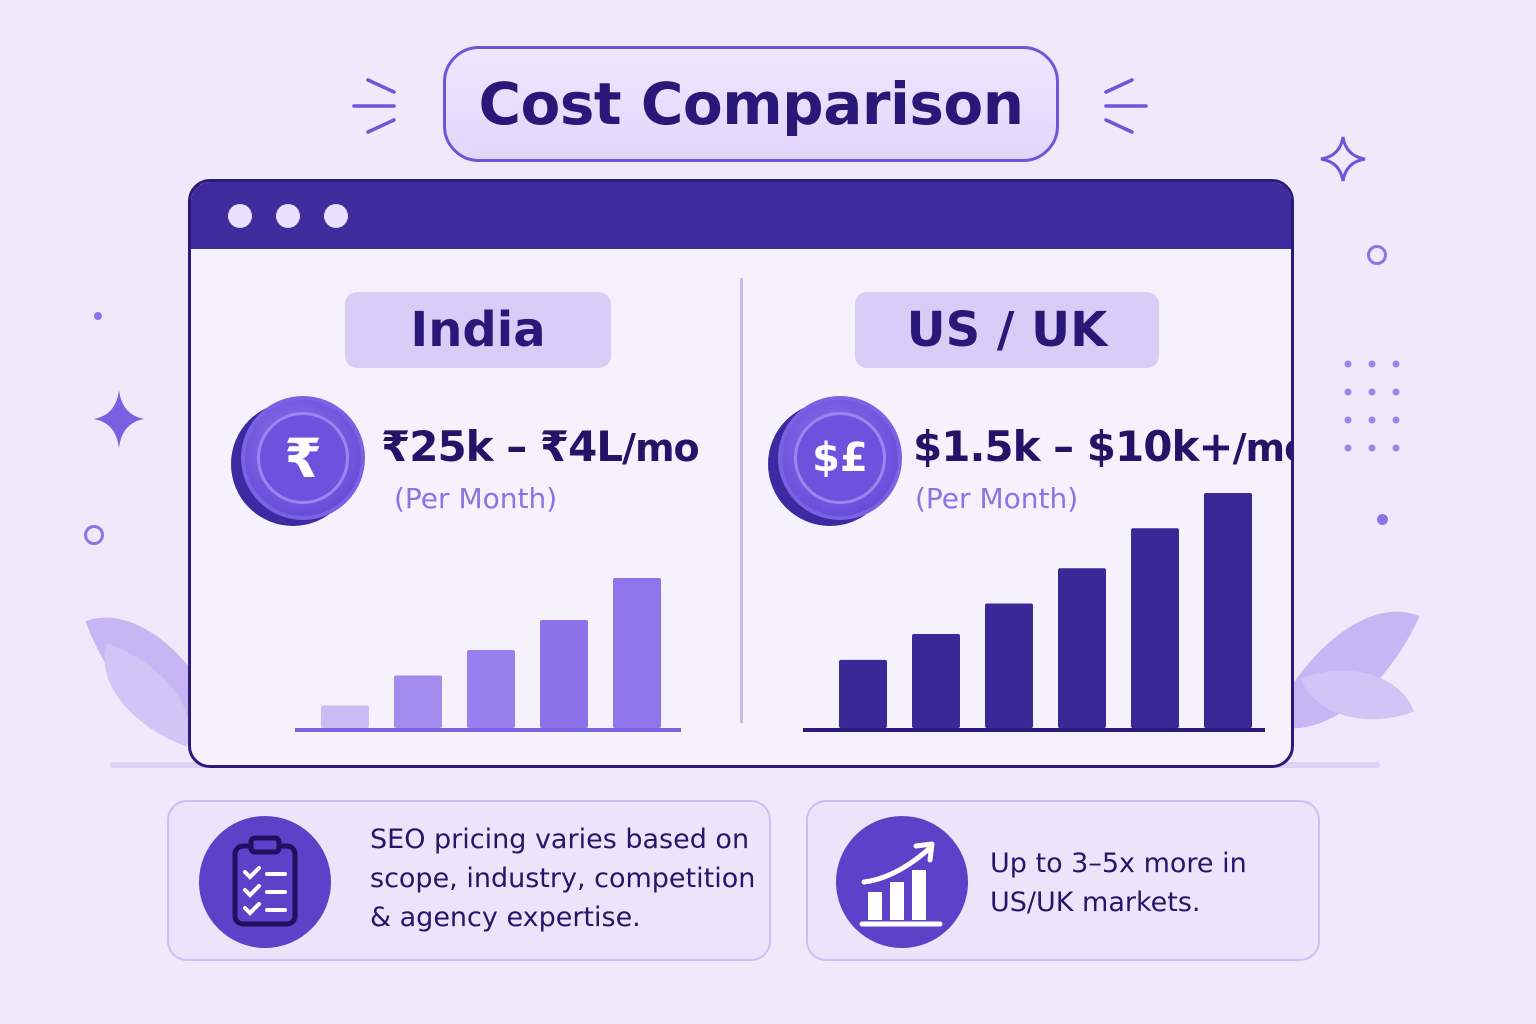 This screenshot has height=1024, width=1536. I want to click on growth-chart-arrow-icon, so click(902, 882).